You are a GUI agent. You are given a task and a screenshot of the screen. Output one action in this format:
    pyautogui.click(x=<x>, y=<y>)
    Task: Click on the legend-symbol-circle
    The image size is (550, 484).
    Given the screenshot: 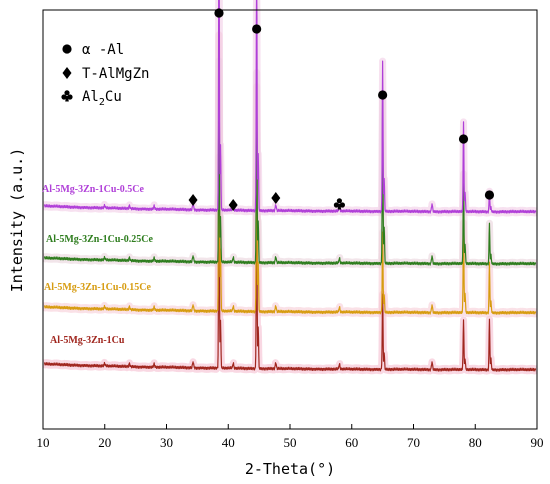 What is the action you would take?
    pyautogui.click(x=67, y=49)
    